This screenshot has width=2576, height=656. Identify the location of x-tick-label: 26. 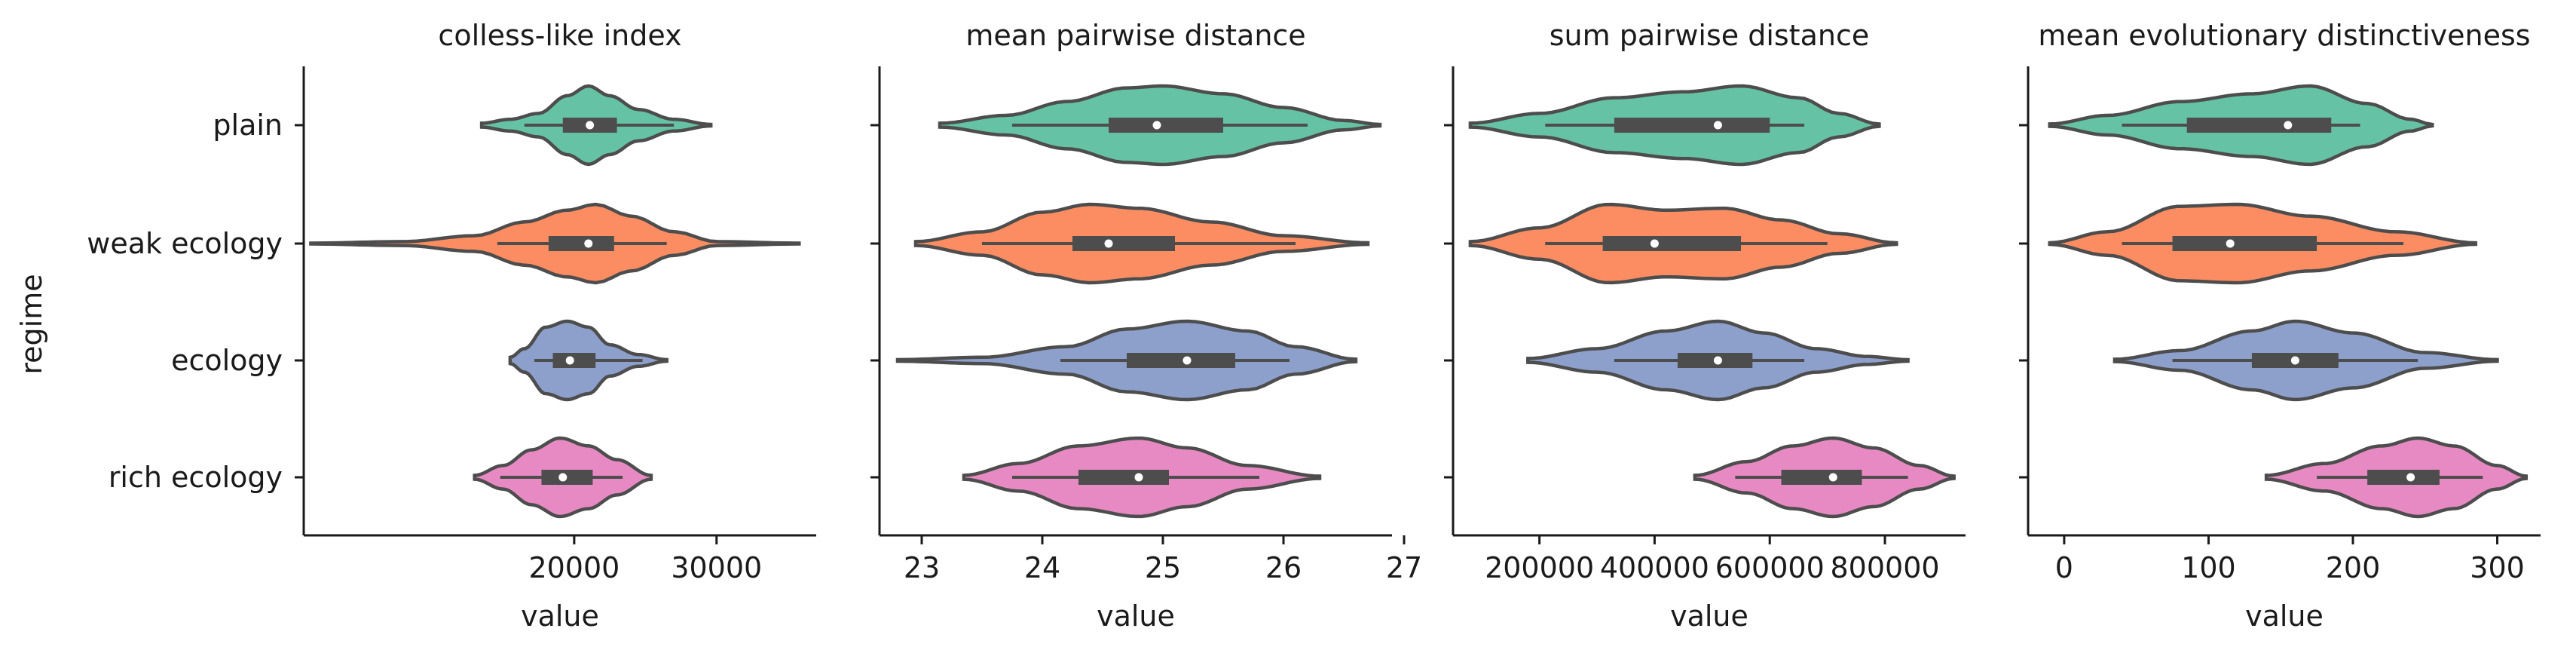
(1283, 567).